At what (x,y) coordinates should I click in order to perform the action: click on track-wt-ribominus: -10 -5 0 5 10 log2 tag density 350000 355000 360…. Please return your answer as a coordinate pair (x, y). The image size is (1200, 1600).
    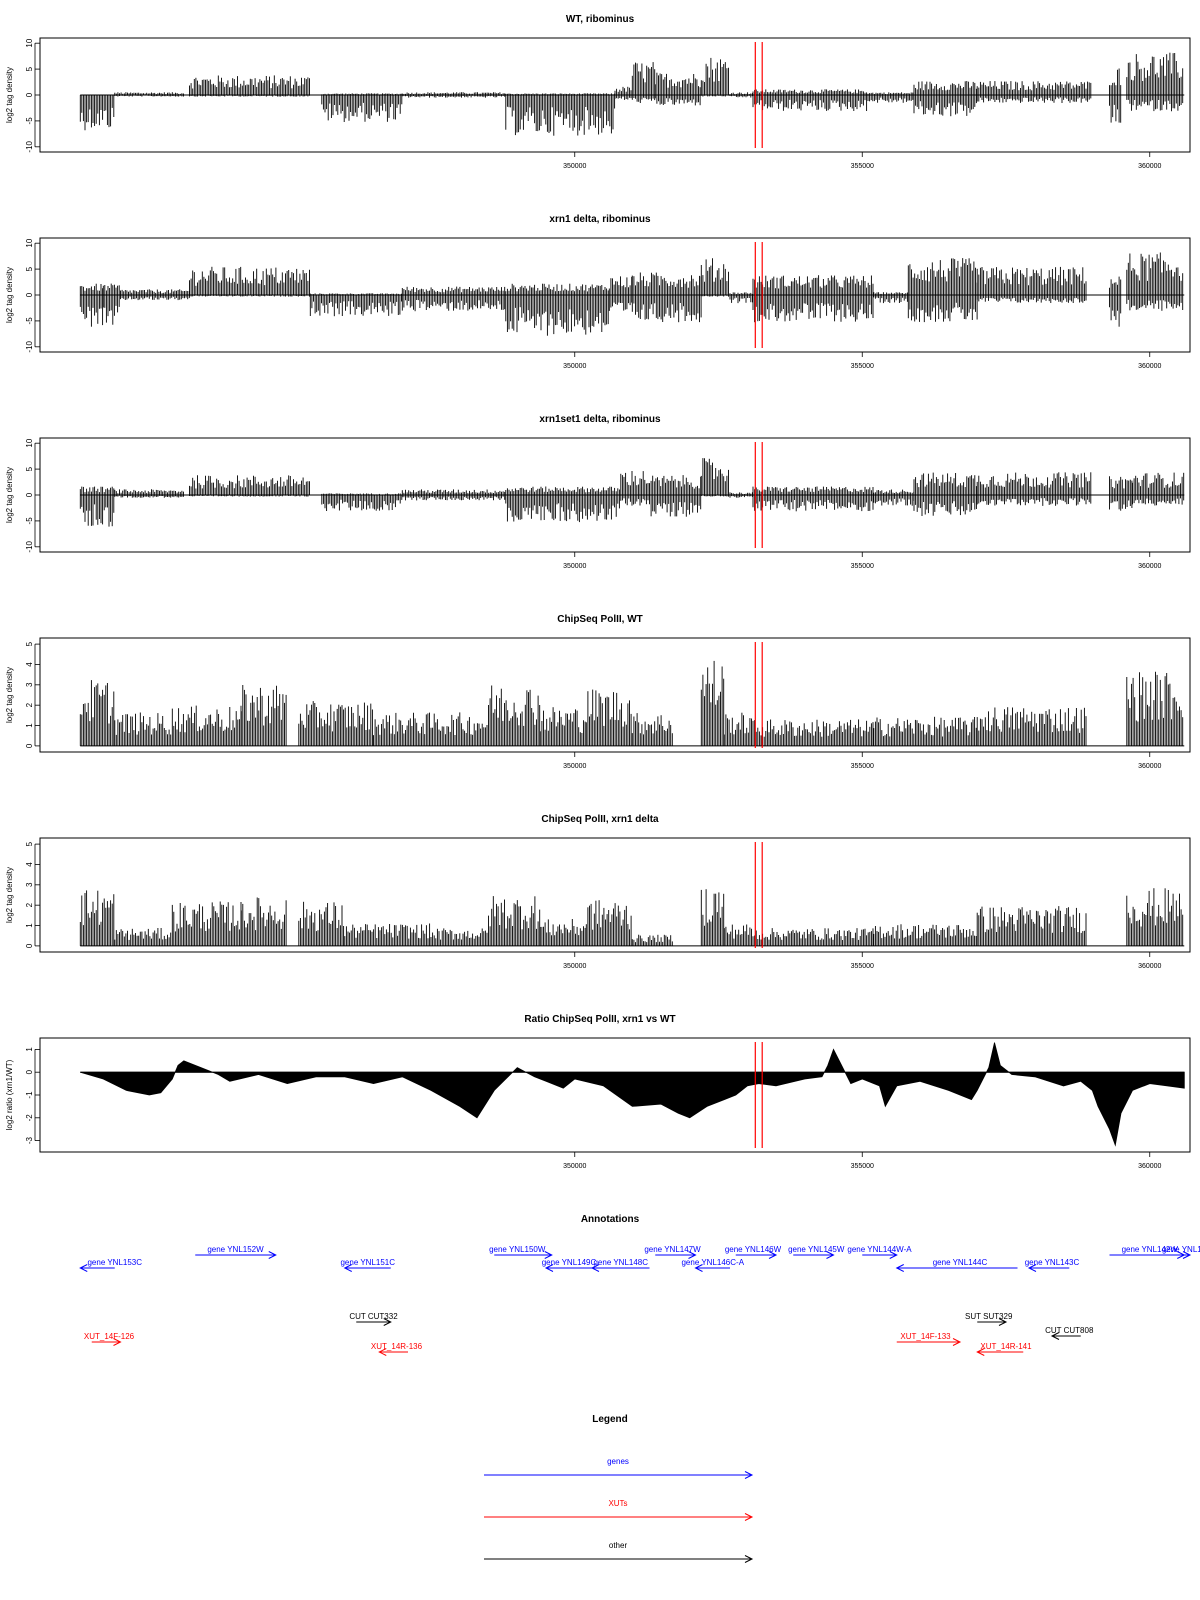
    Looking at the image, I should click on (598, 103).